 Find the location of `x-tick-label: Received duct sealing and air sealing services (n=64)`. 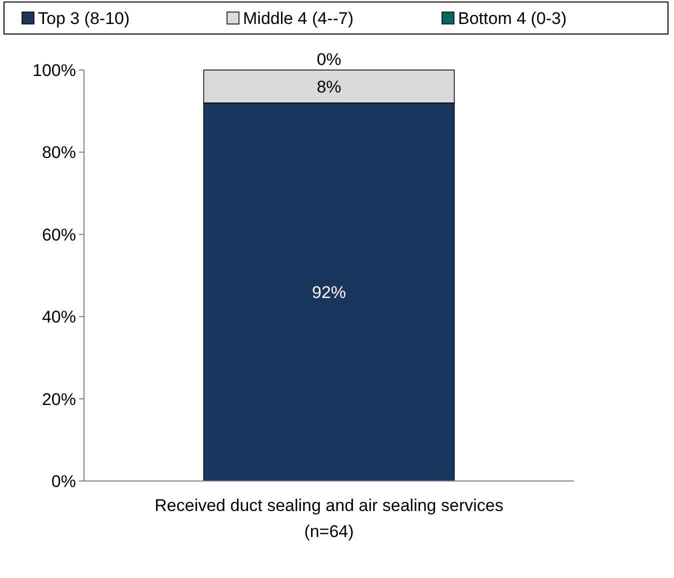

x-tick-label: Received duct sealing and air sealing services (n=64) is located at coordinates (329, 518).